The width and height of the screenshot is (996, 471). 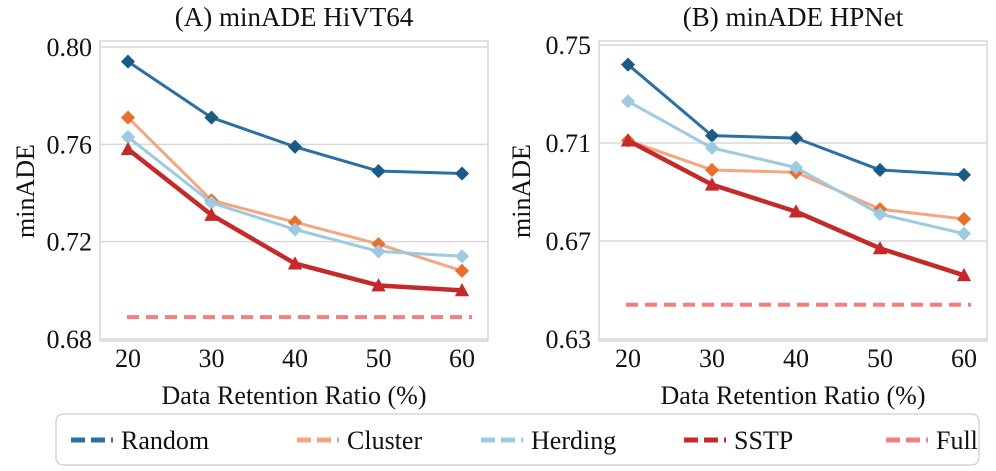 I want to click on a-line-random, so click(x=295, y=118).